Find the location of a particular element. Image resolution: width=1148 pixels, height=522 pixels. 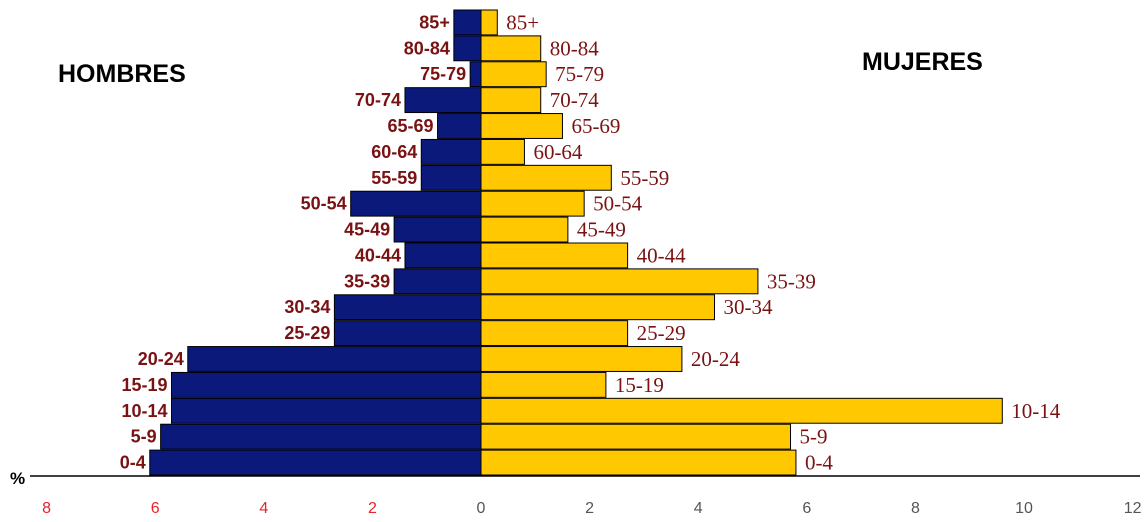

label-male-25-29: 25-29 is located at coordinates (307, 333).